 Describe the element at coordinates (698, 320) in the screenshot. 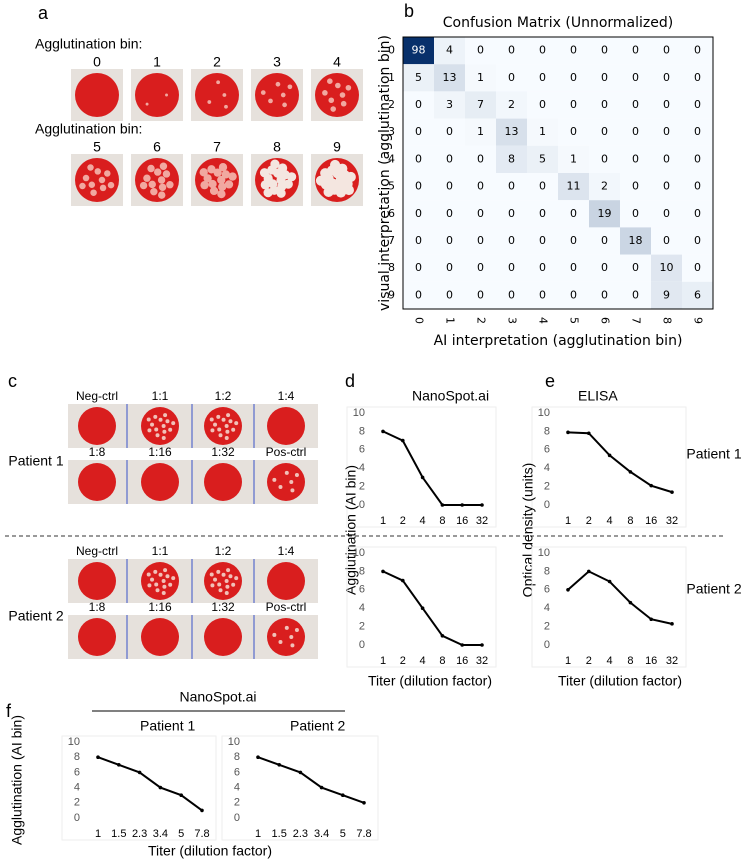

I see `x-tick-label: 9` at that location.